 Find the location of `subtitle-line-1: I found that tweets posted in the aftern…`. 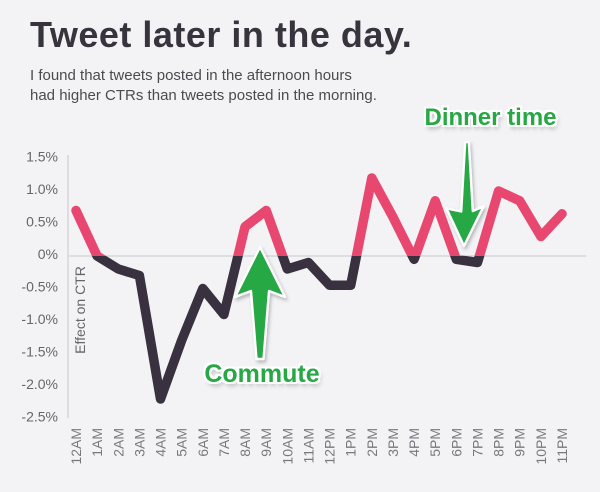

subtitle-line-1: I found that tweets posted in the aftern… is located at coordinates (191, 75).